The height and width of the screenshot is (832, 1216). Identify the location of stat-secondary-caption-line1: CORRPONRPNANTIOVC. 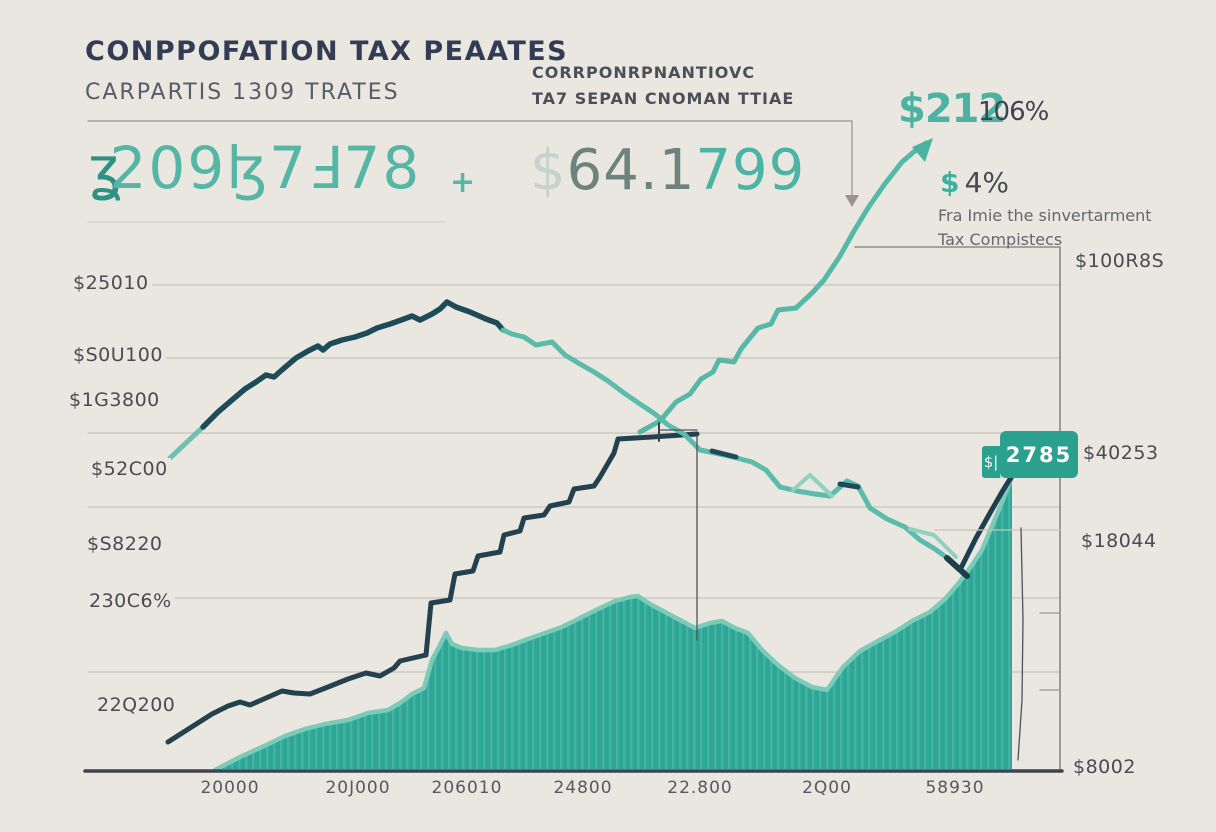
(644, 72).